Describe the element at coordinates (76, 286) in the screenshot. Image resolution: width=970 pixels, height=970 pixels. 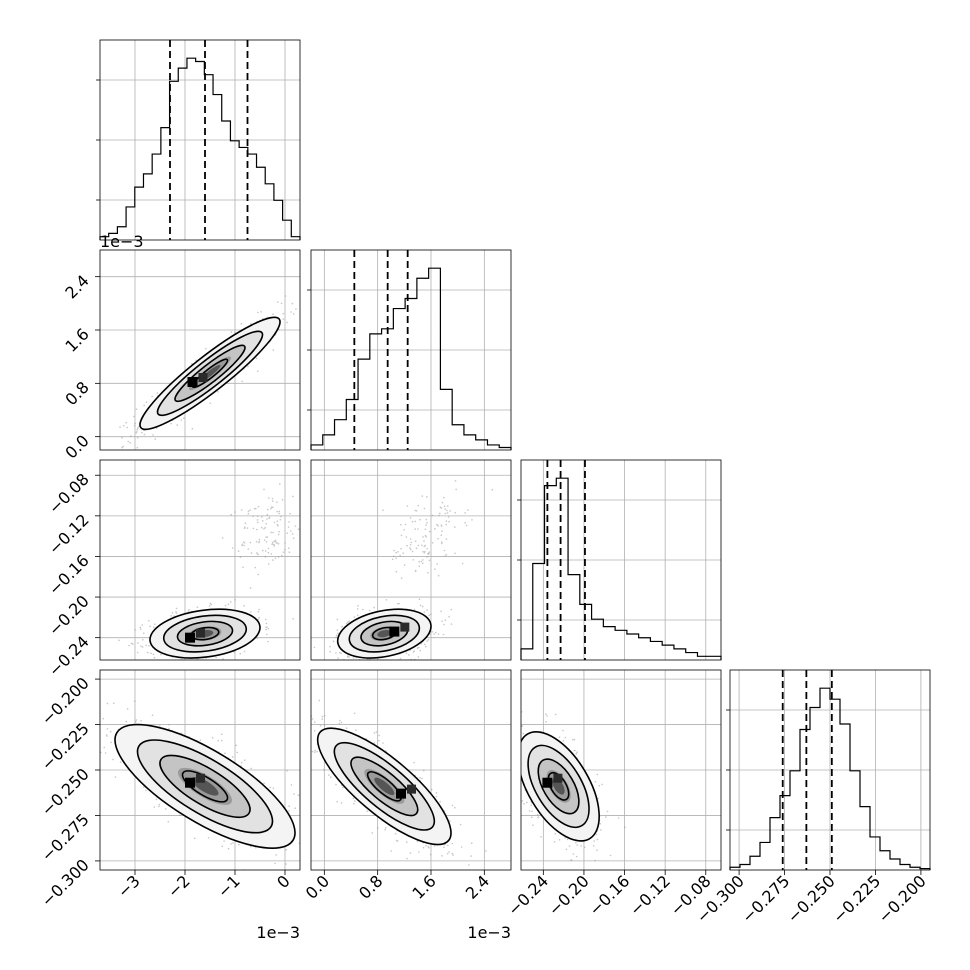
I see `y-tick-label-1-3: 2.4` at that location.